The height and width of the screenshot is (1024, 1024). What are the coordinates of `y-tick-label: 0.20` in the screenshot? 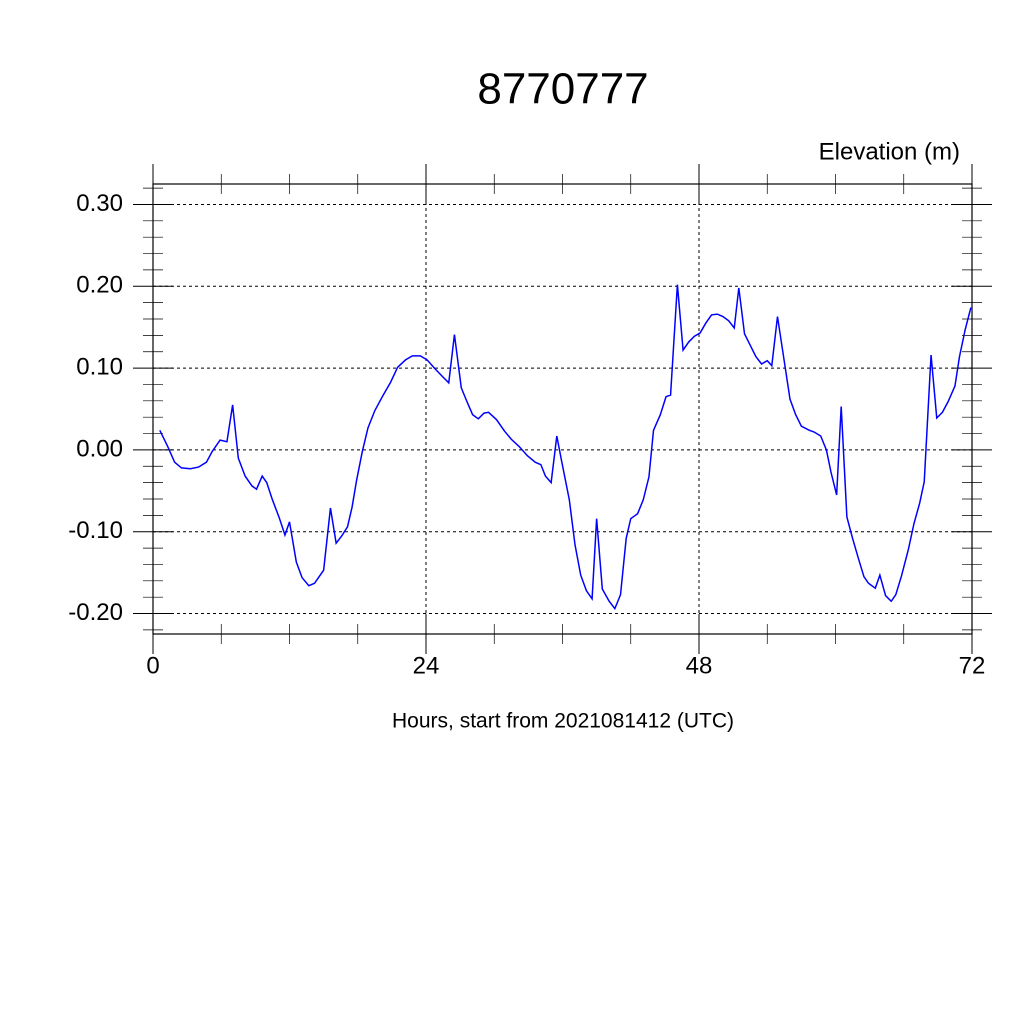 It's located at (99, 285).